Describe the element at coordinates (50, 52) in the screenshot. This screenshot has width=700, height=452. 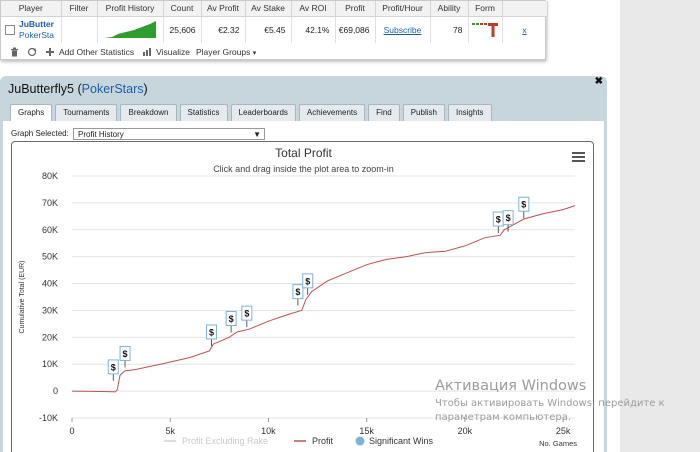
I see `add-icon` at that location.